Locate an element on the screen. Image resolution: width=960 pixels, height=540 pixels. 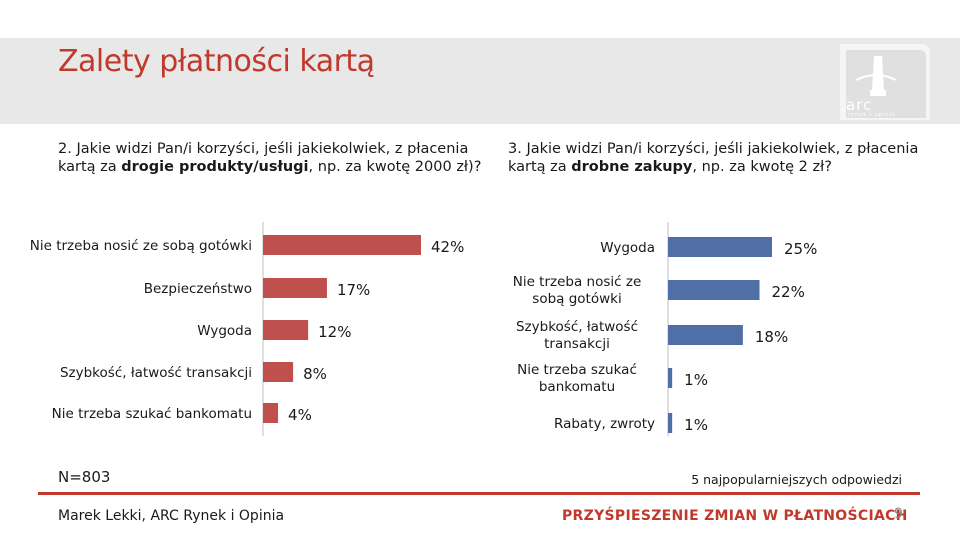
chart2-value-label: 25% is located at coordinates (800, 249).